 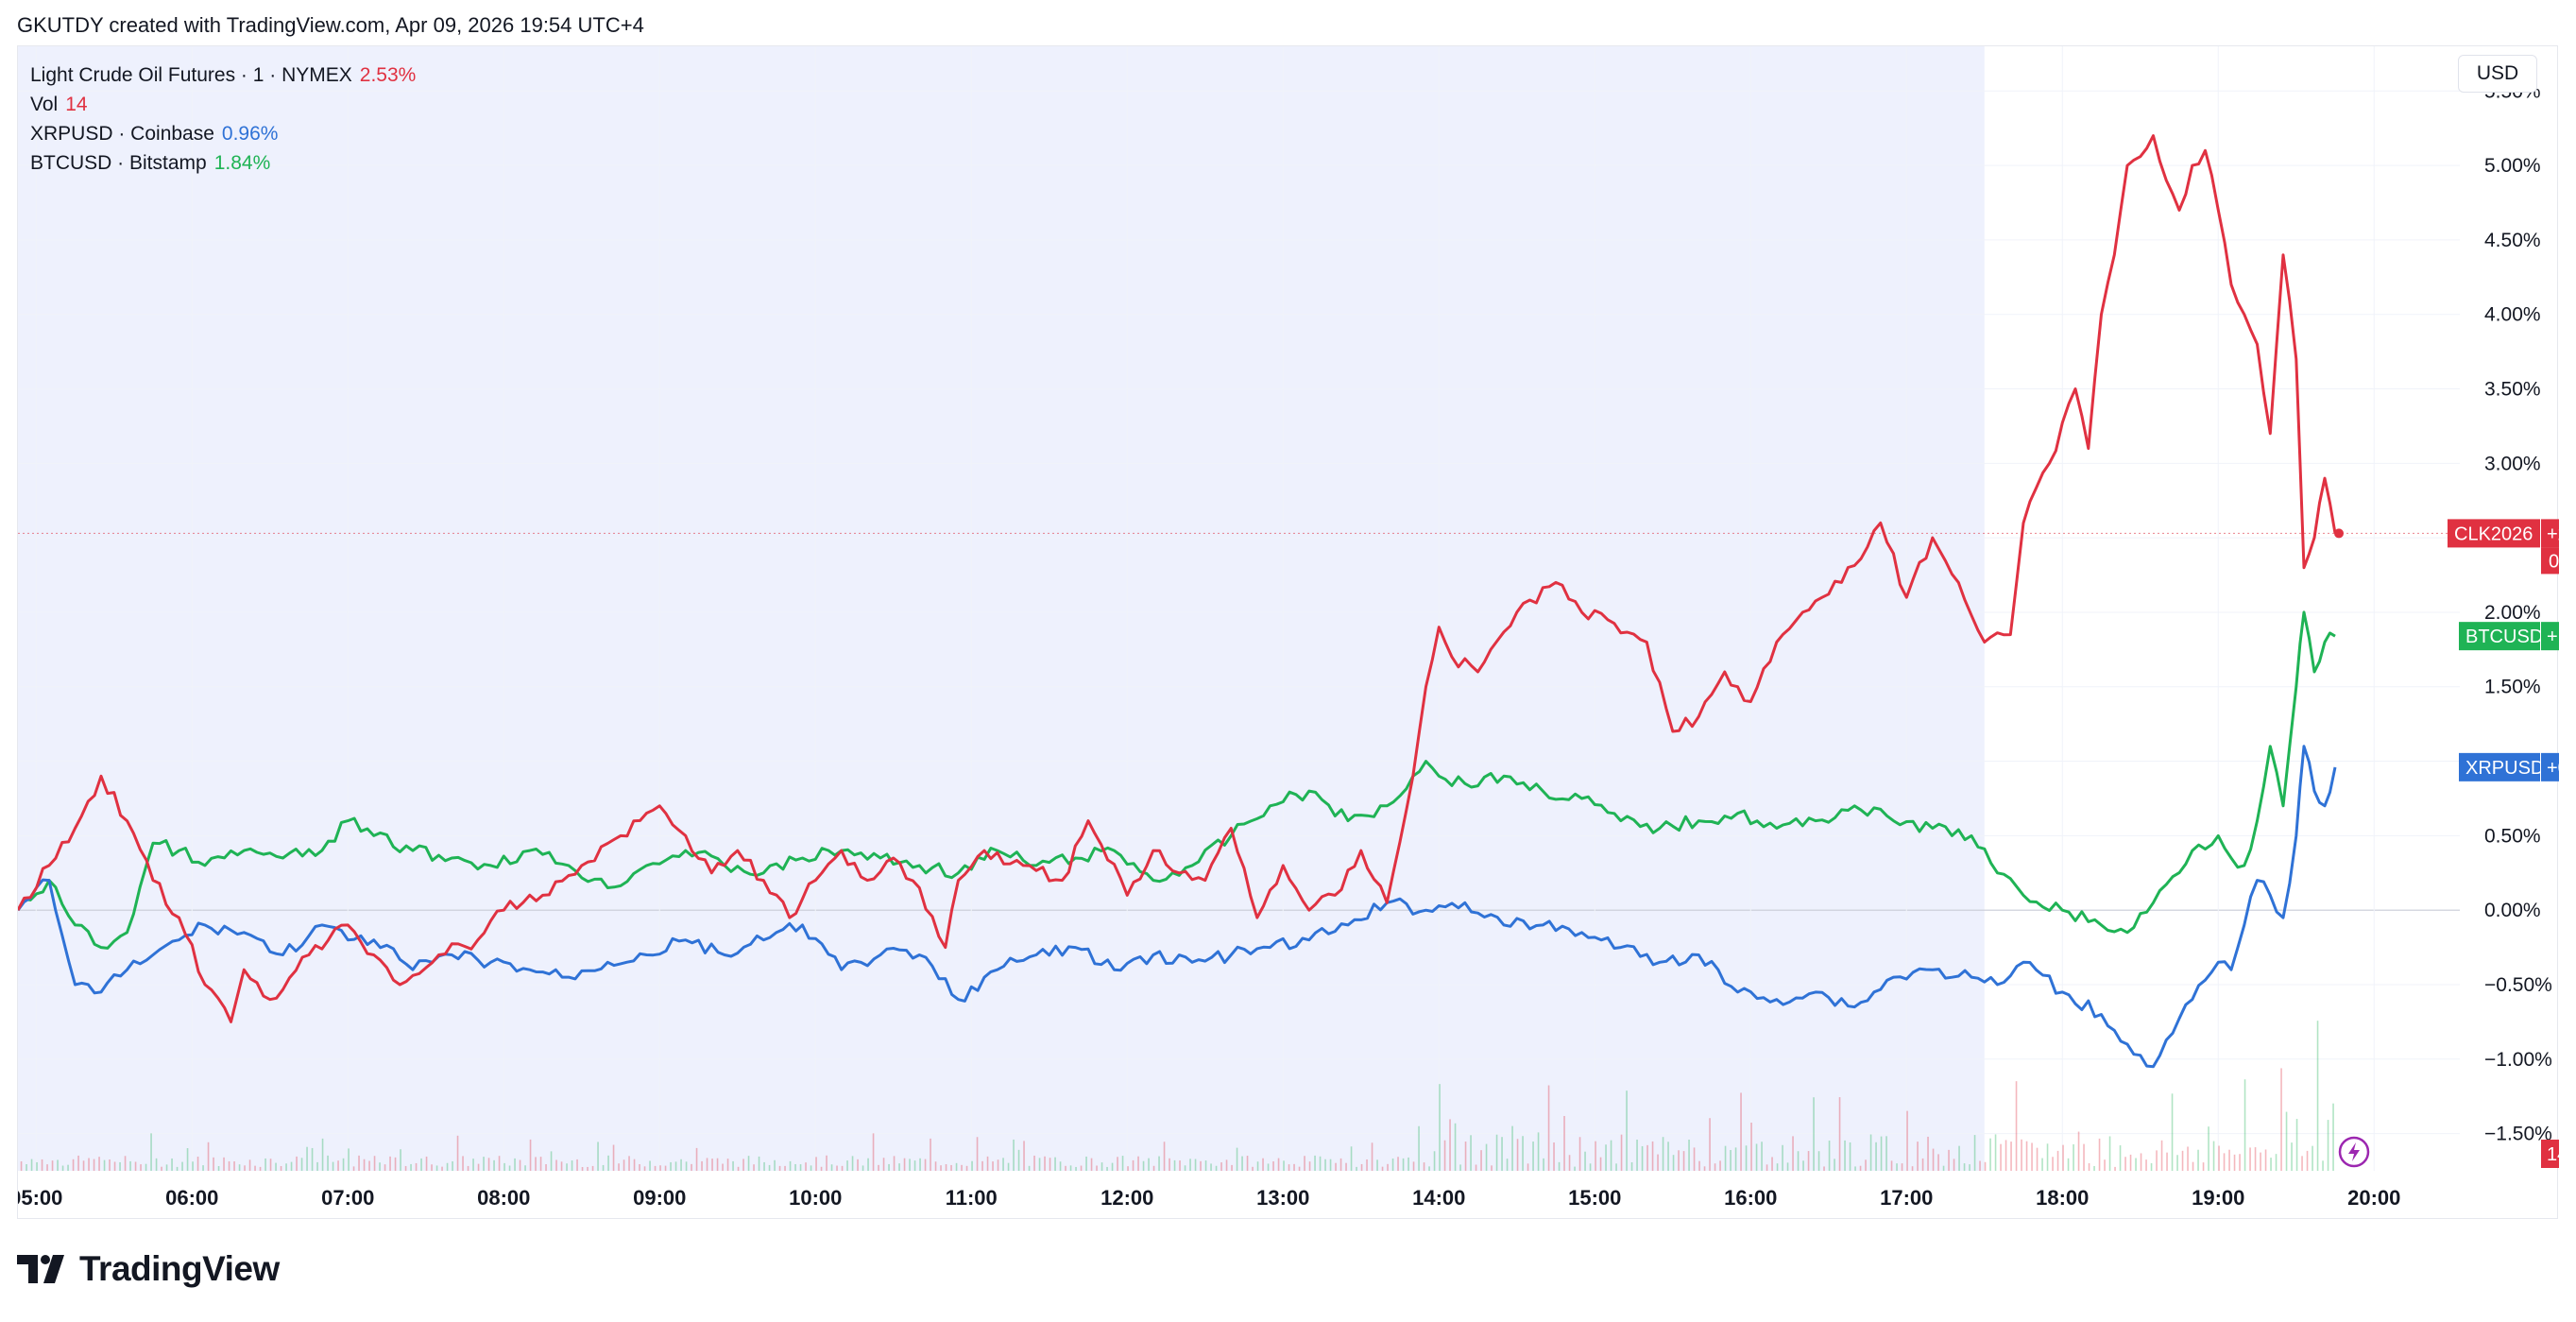 I want to click on legend-row-btcusd: BTCUSD · Bitstamp 1.84%, so click(x=223, y=163).